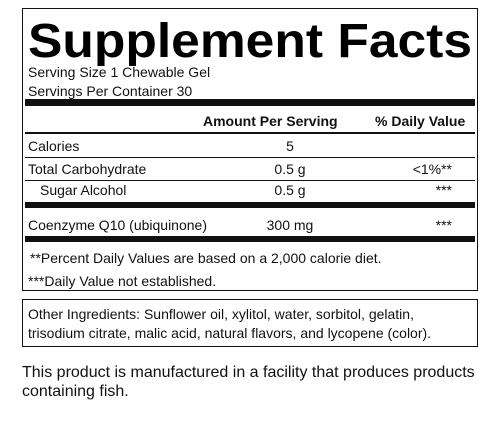  I want to click on row-name: Sugar Alcohol, so click(83, 190).